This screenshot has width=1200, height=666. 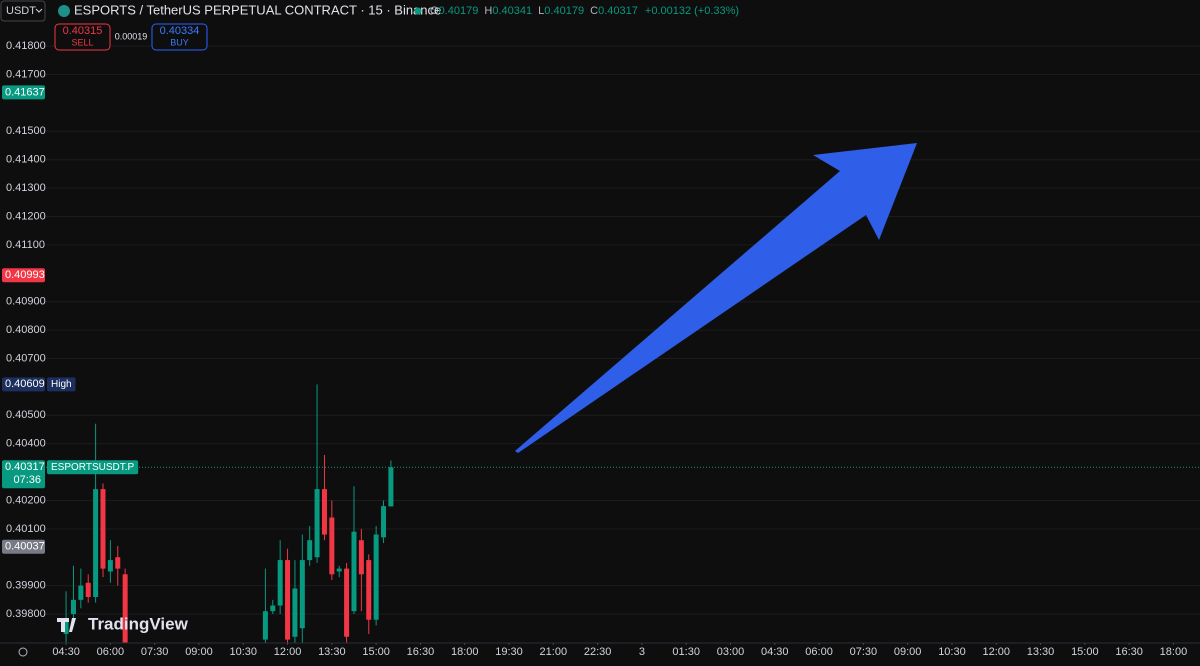 What do you see at coordinates (131, 36) in the screenshot?
I see `spread: 0.00019` at bounding box center [131, 36].